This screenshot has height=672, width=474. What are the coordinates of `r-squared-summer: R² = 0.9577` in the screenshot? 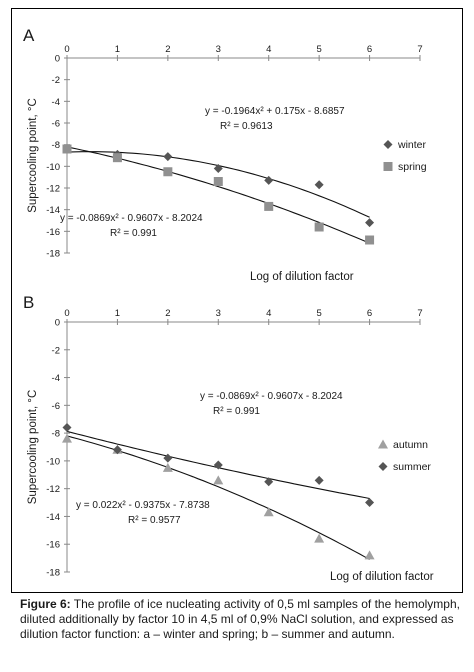 It's located at (154, 520).